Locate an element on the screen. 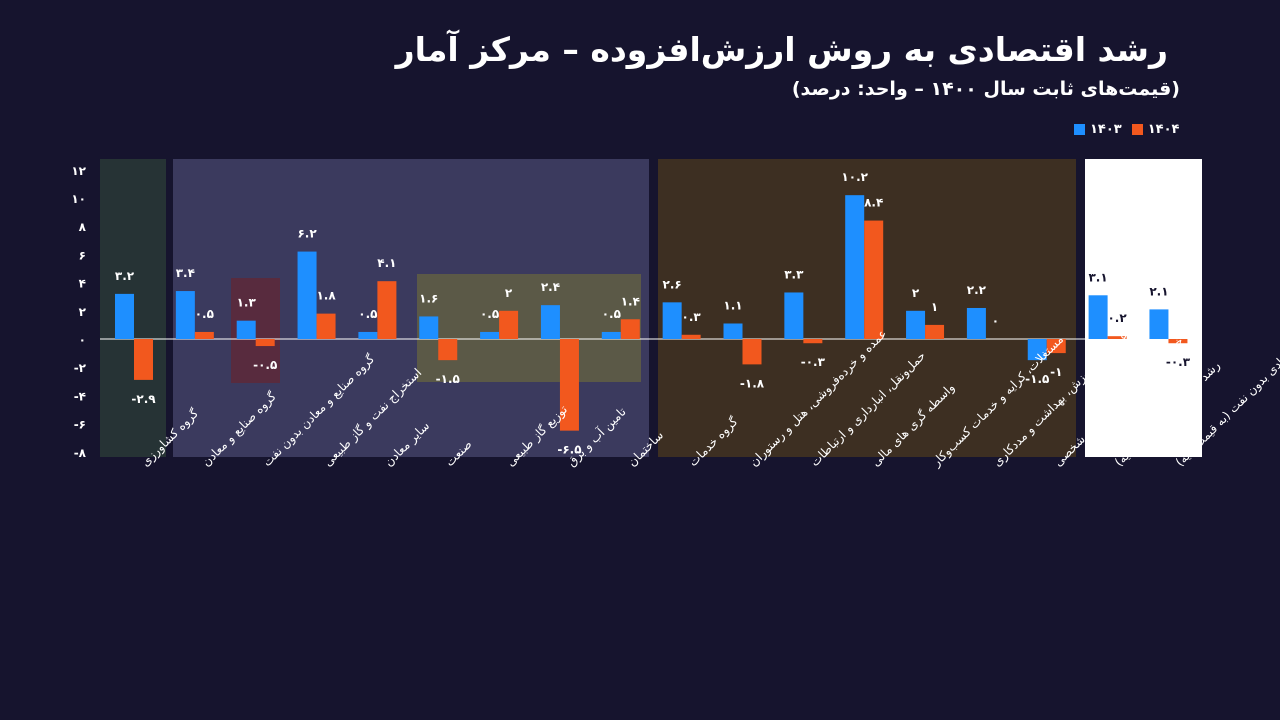  legend: ۱۴۰۳ ۱۴۰۴ is located at coordinates (1127, 129).